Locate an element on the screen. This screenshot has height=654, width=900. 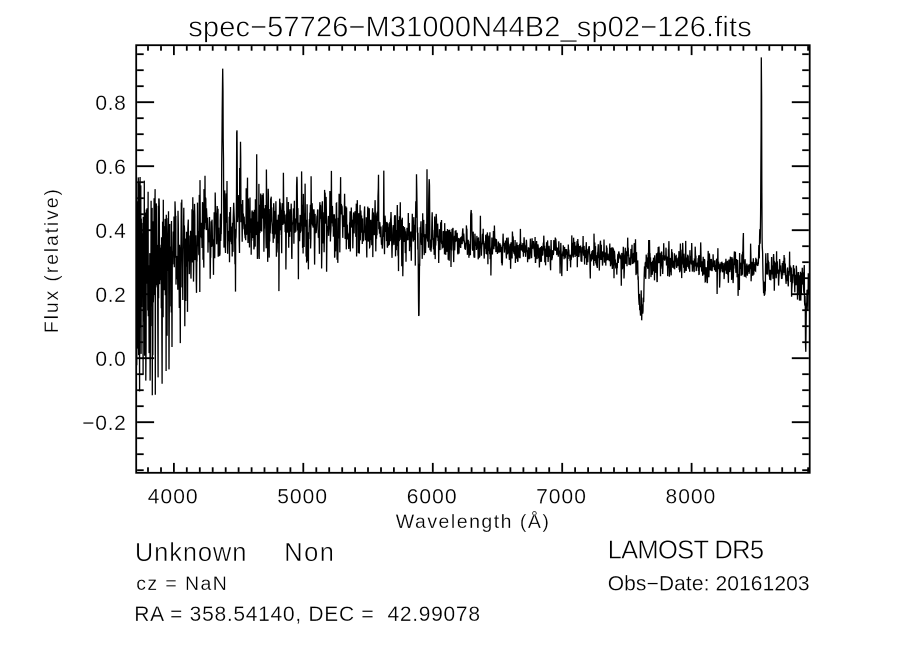
svg-text: 7000 is located at coordinates (561, 497).